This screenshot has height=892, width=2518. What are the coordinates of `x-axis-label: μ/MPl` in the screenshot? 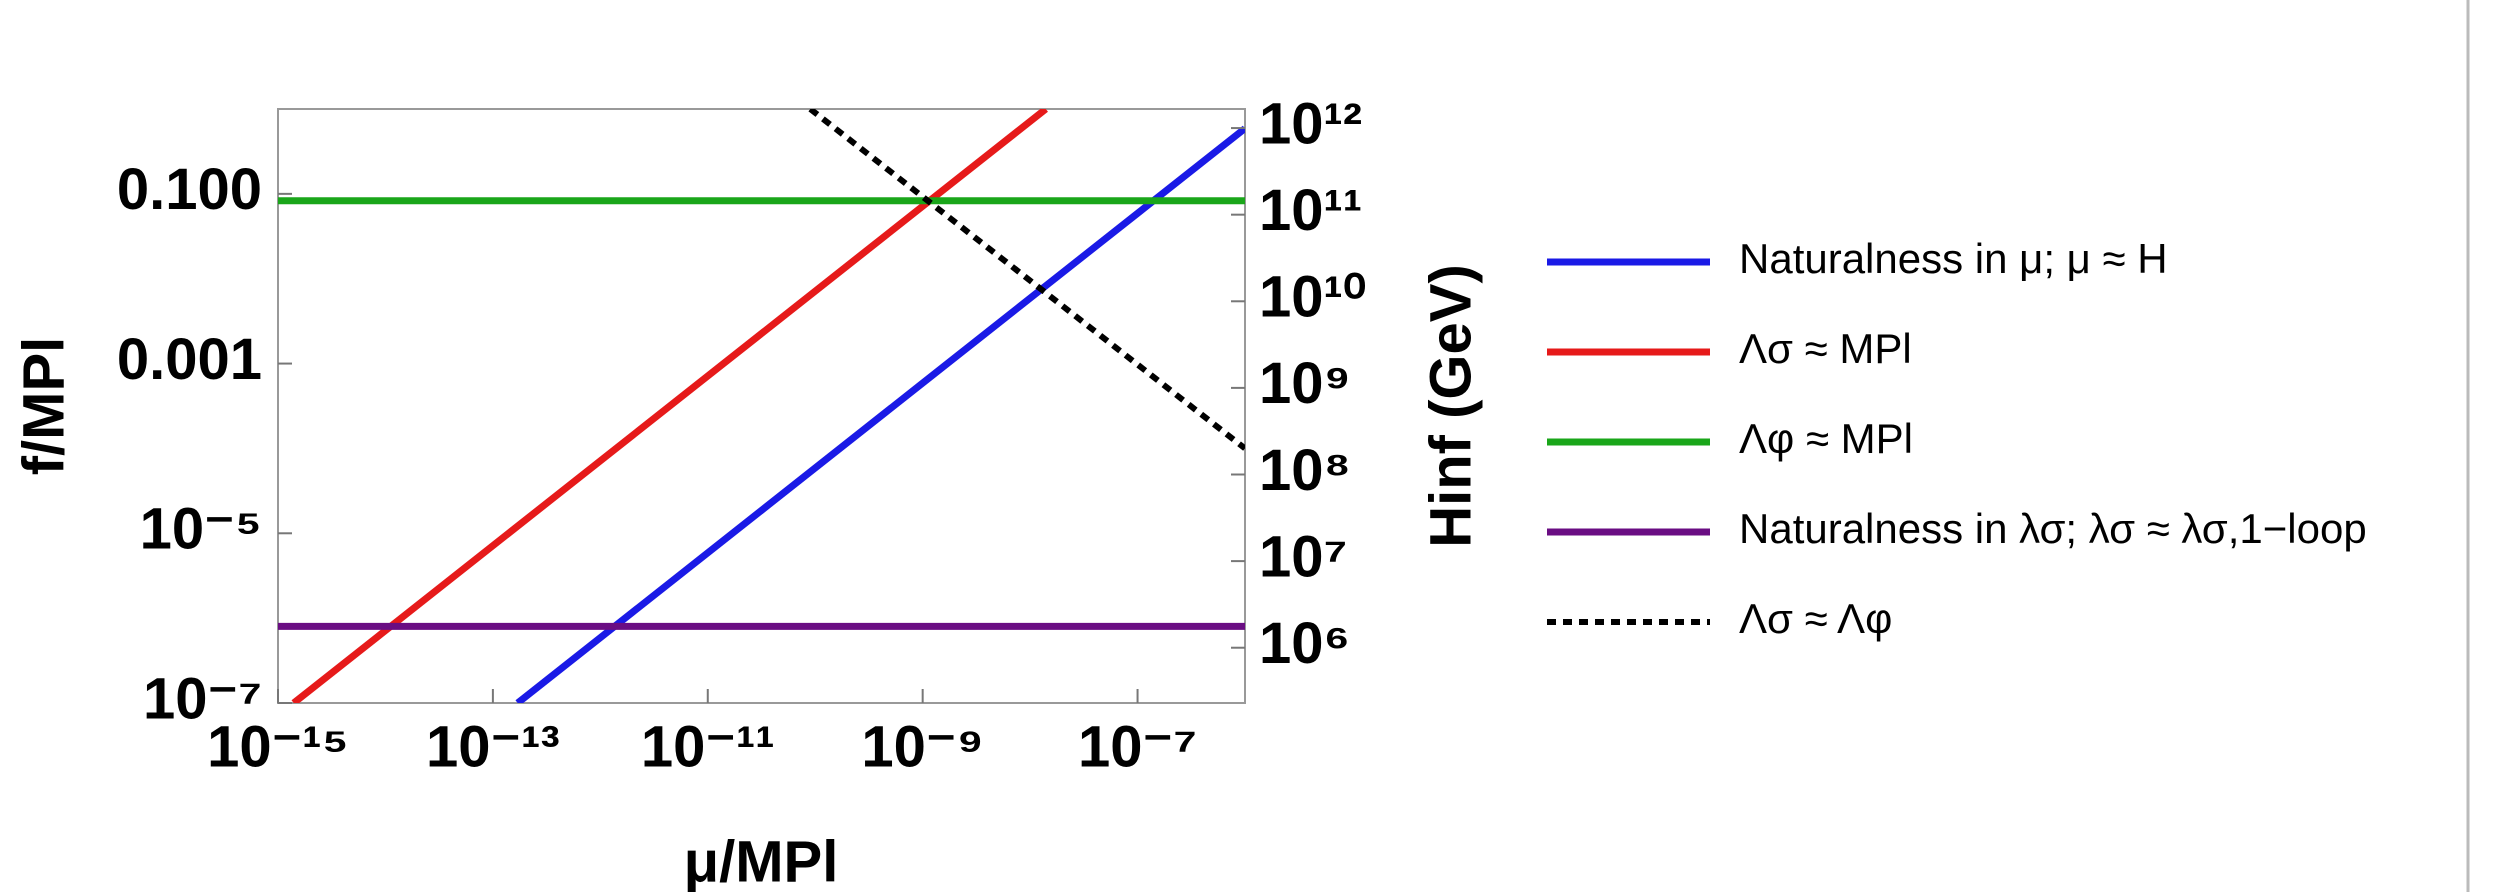 It's located at (761, 860).